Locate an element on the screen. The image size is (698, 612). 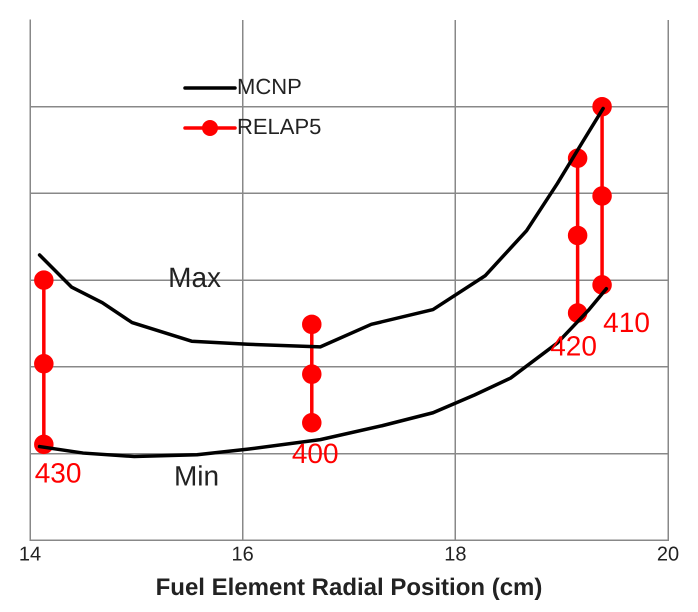
annotation: 430 is located at coordinates (58, 472).